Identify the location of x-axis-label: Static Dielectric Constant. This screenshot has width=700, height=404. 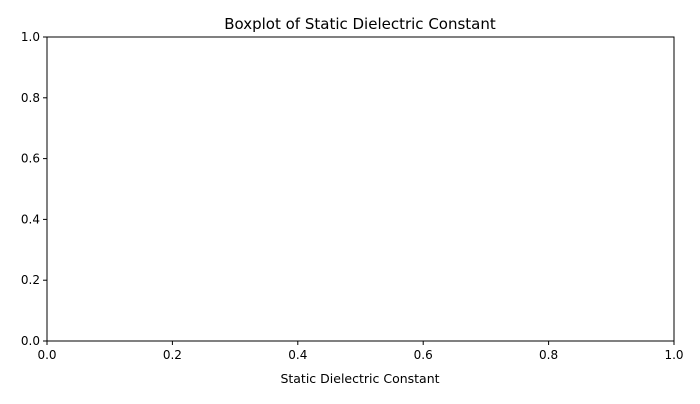
(359, 378).